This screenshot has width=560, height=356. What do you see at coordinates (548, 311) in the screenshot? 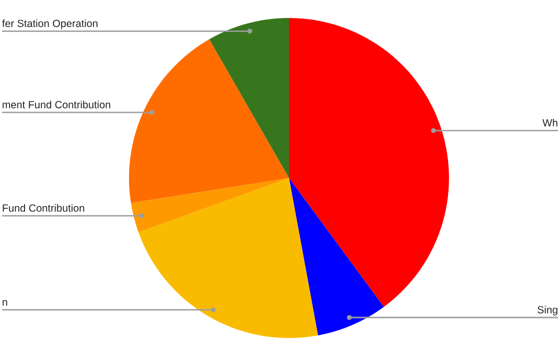
I see `slice-label: Sing` at bounding box center [548, 311].